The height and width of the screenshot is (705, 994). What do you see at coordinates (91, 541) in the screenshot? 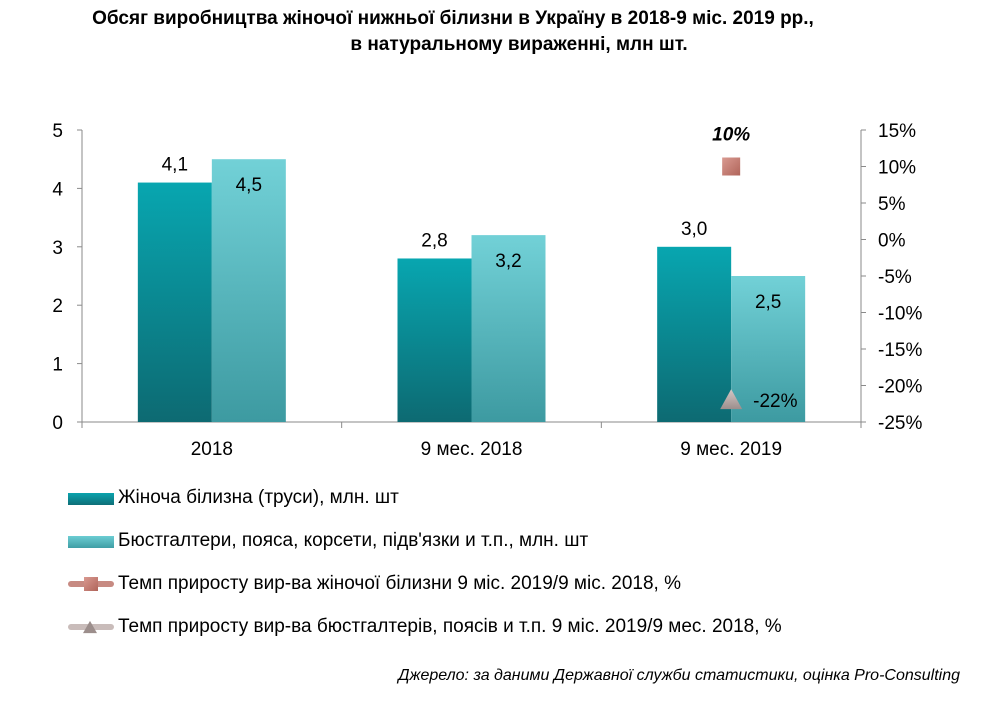
I see `legend-swatch-series2` at bounding box center [91, 541].